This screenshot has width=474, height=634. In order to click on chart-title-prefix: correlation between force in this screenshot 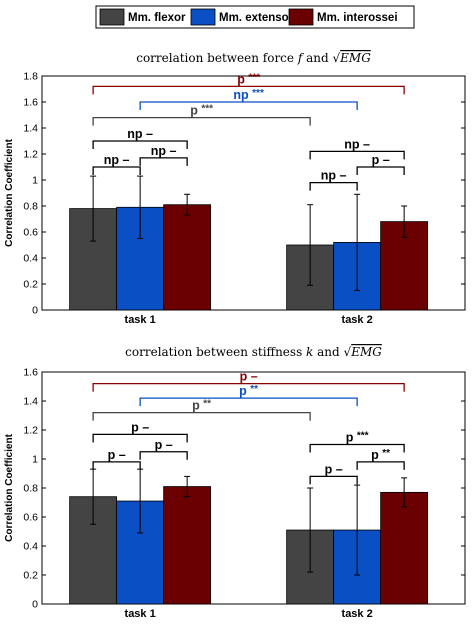, I will do `click(217, 58)`.